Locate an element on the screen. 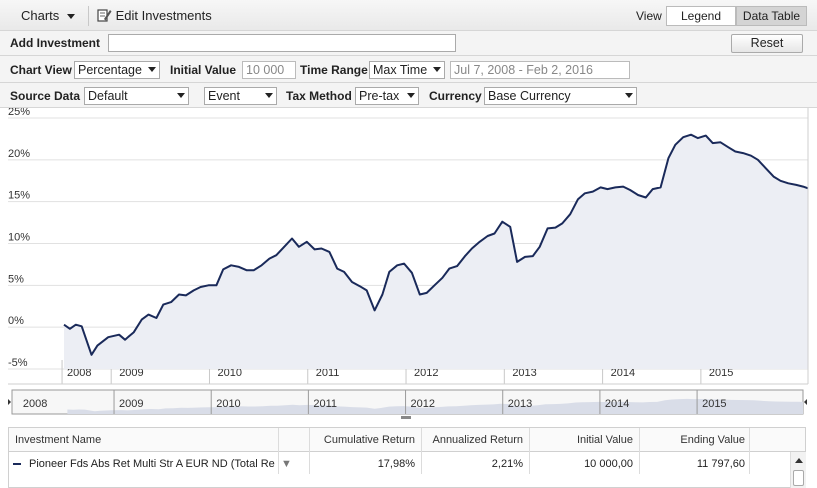 This screenshot has height=488, width=817. ending-value-cell: 11 797,60 is located at coordinates (720, 464).